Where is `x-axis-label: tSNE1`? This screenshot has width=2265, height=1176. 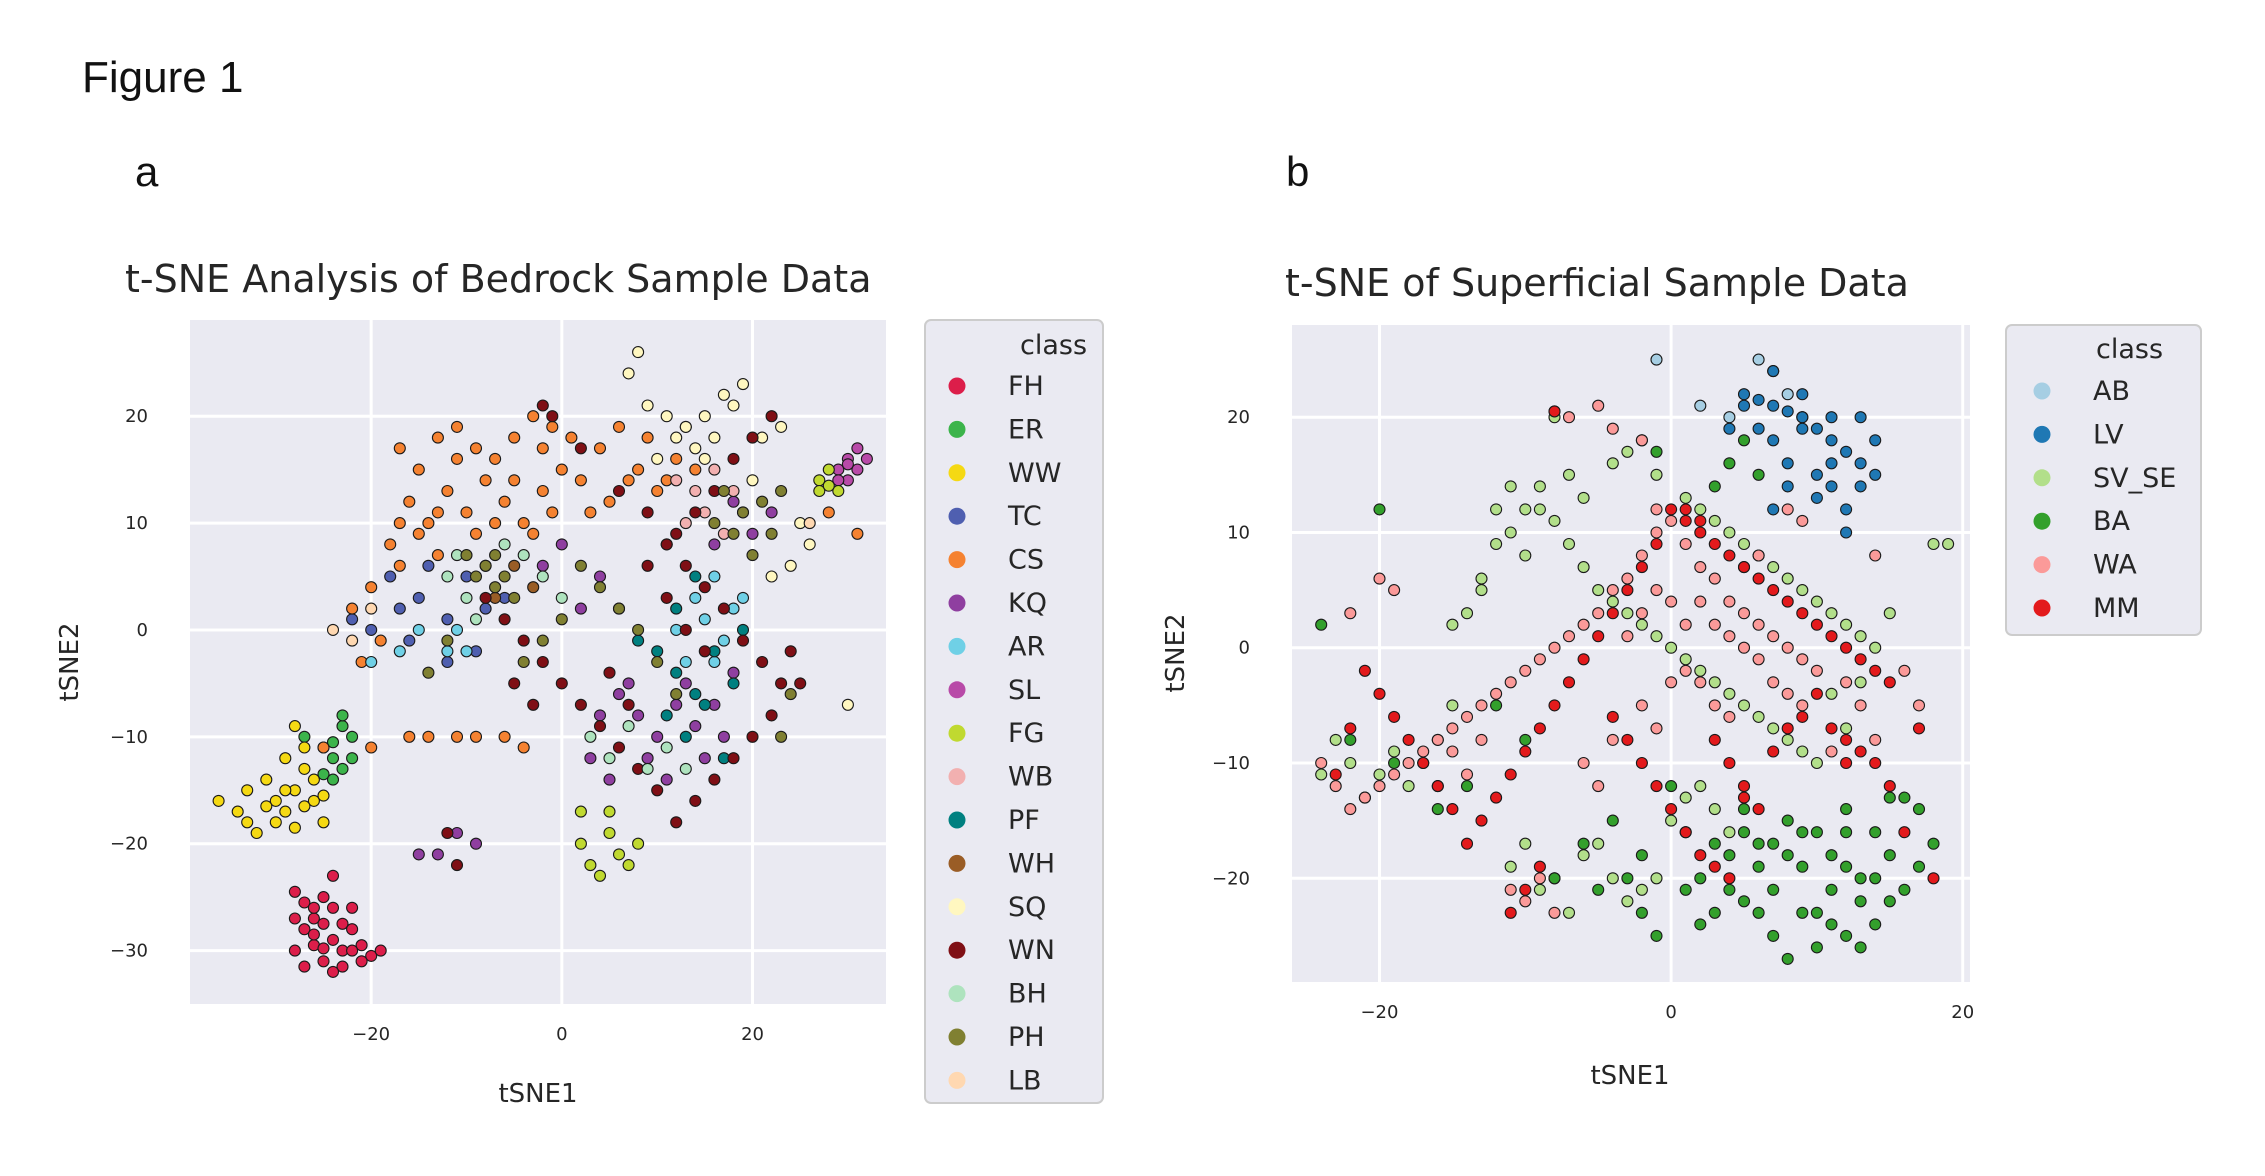 x-axis-label: tSNE1 is located at coordinates (1629, 1076).